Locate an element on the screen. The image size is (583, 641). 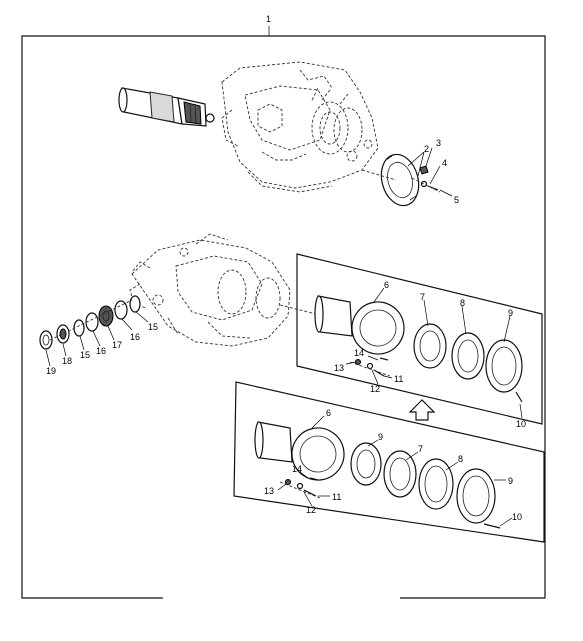
callout-11-lower: 11 is located at coordinates (336, 497).